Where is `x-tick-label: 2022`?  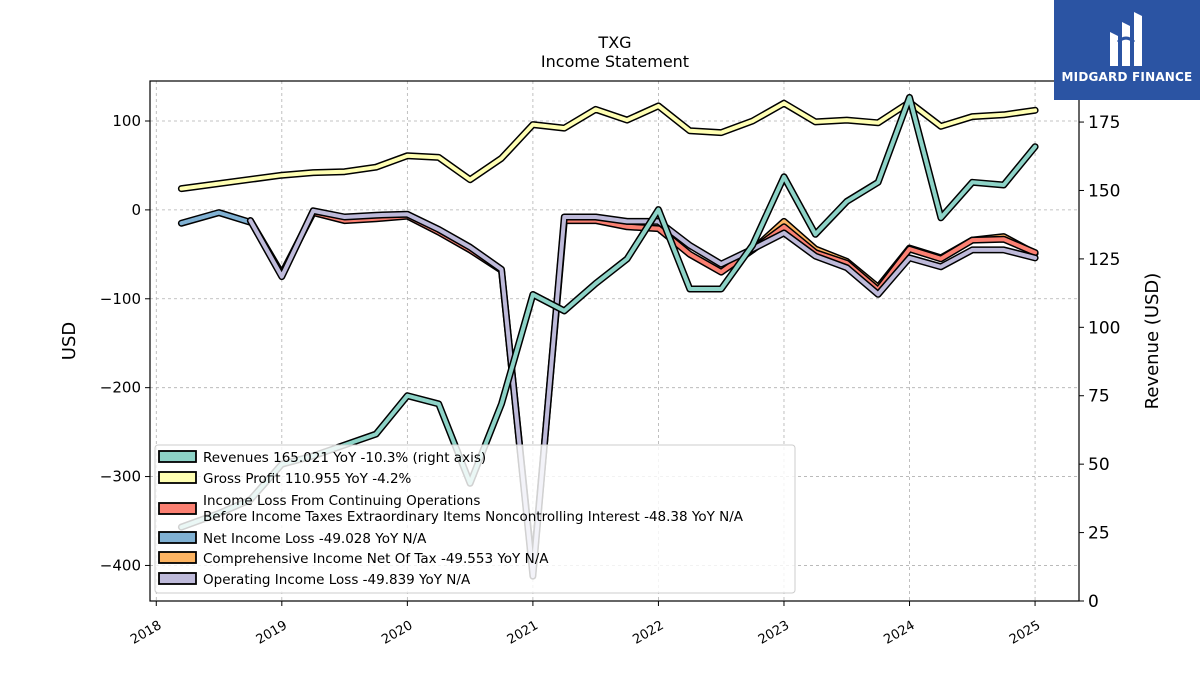
x-tick-label: 2022 is located at coordinates (648, 633).